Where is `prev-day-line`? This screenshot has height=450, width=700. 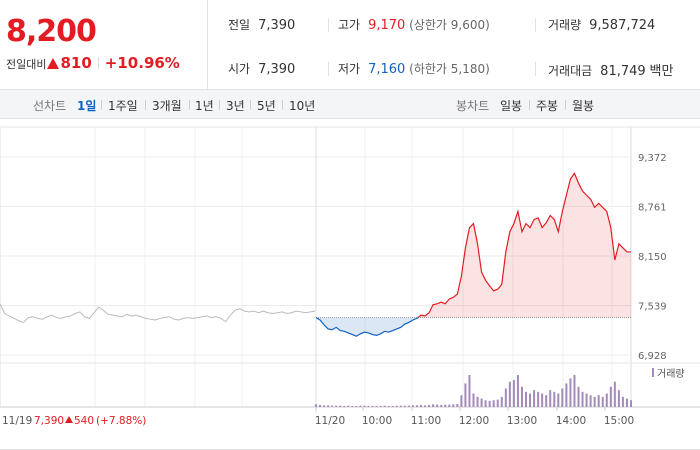 prev-day-line is located at coordinates (158, 313).